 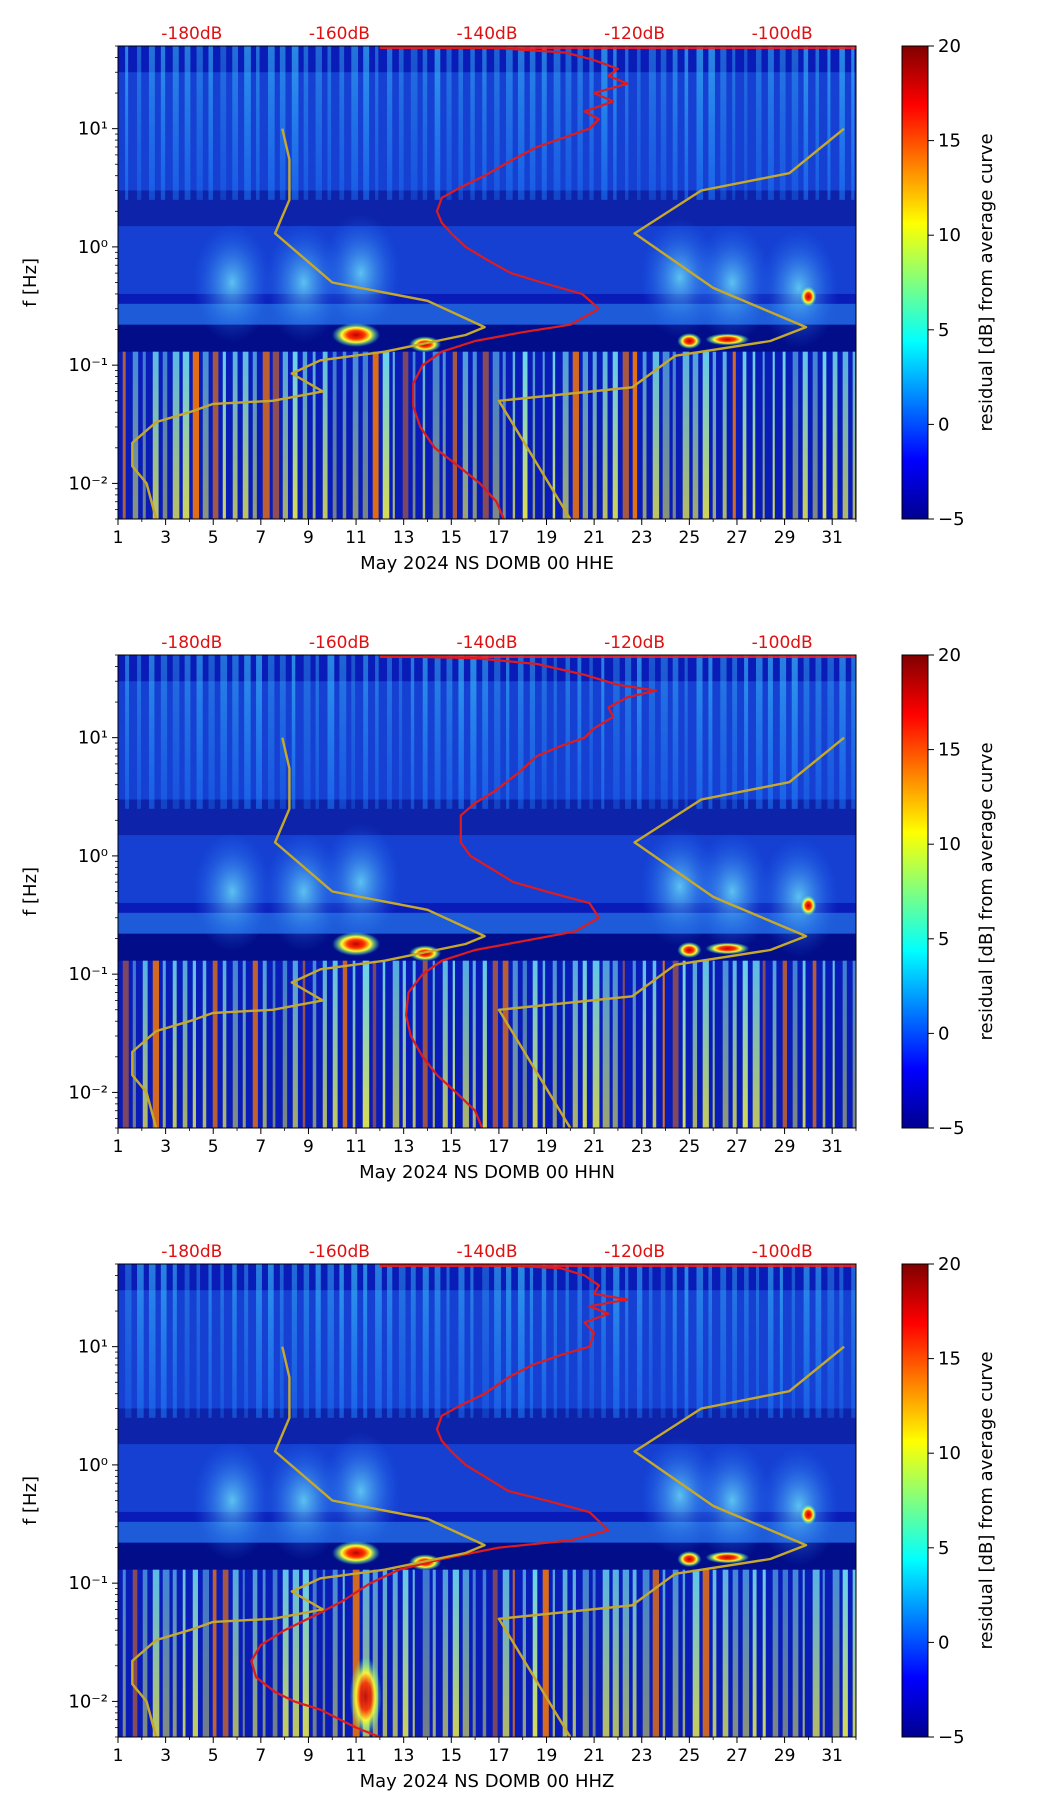 What do you see at coordinates (88, 1701) in the screenshot?
I see `y-tick-label: 10⁻²` at bounding box center [88, 1701].